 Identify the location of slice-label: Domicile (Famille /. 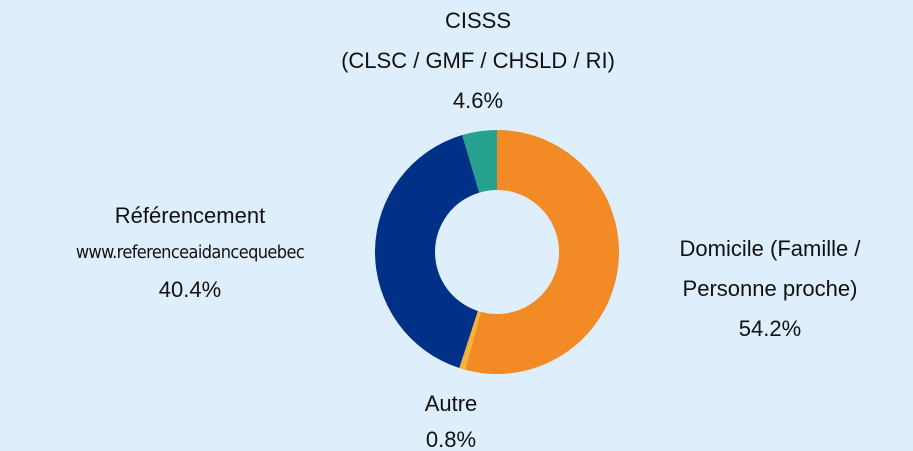
(771, 248).